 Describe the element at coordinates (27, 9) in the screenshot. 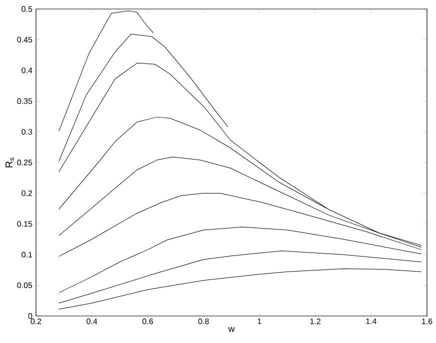

I see `y-tick-label: 0.5` at that location.